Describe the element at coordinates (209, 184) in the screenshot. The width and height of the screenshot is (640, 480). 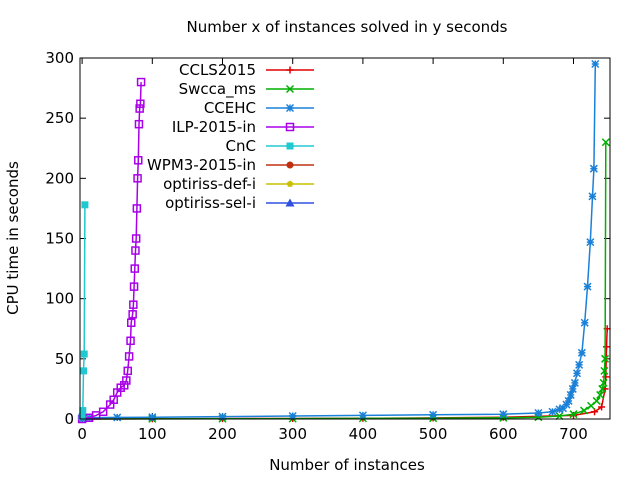
I see `legend-label: optiriss-def-i` at that location.